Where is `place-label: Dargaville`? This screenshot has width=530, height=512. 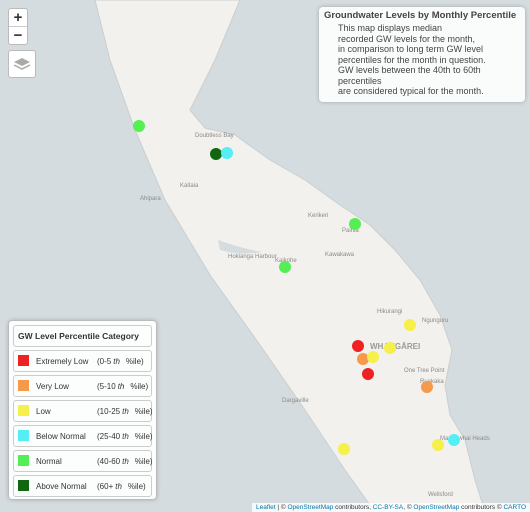
place-label: Dargaville is located at coordinates (295, 401).